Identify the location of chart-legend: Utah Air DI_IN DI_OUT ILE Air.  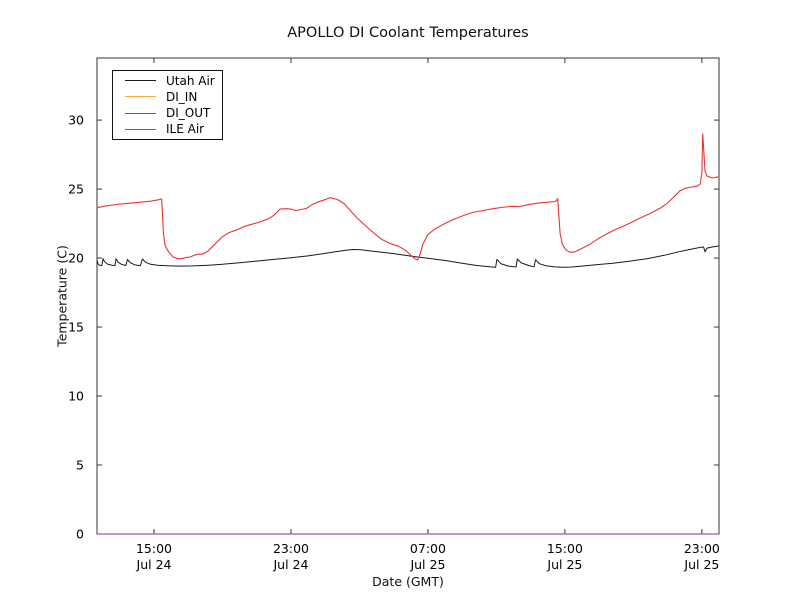
(167, 105).